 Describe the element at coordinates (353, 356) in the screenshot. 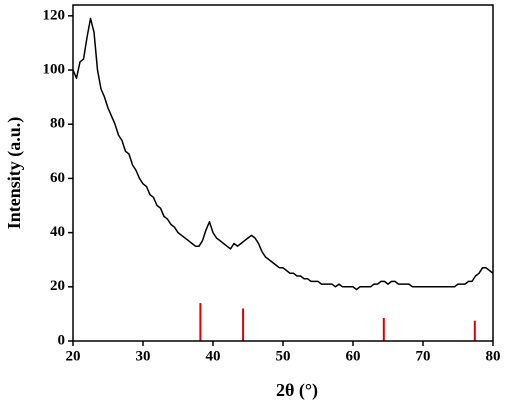

I see `x-tick-label: 60` at that location.